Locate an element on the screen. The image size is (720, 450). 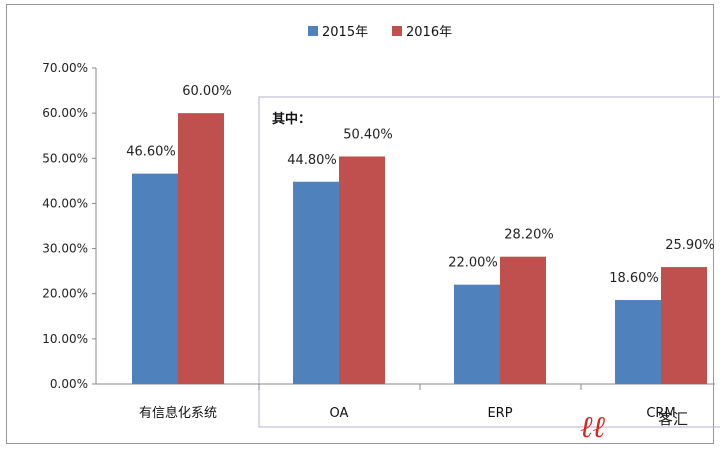
data-label: 22.00% is located at coordinates (473, 263).